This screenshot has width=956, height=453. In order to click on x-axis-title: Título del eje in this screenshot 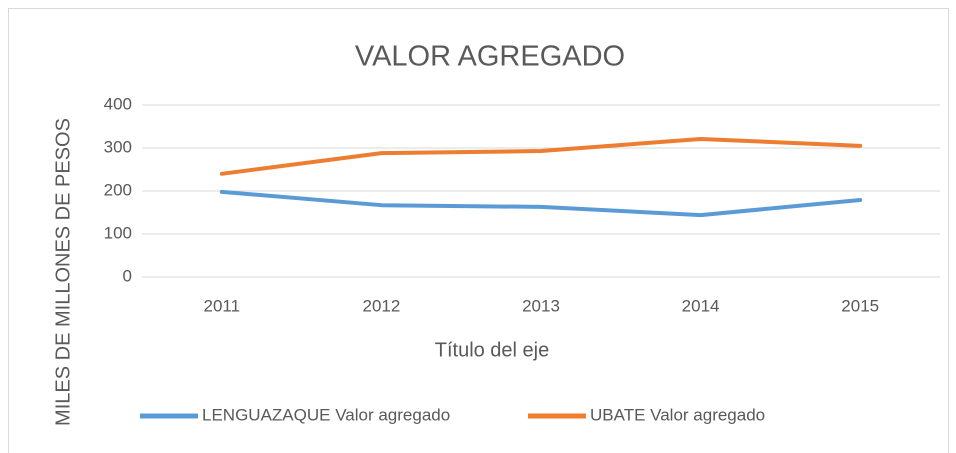, I will do `click(492, 350)`.